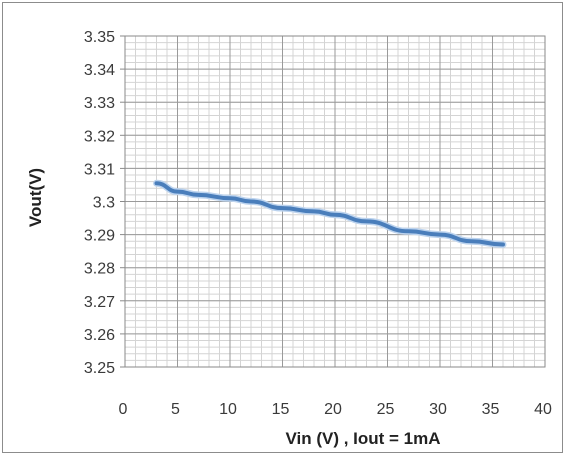 The image size is (567, 457). I want to click on y-tick-label: 3.28, so click(99, 269).